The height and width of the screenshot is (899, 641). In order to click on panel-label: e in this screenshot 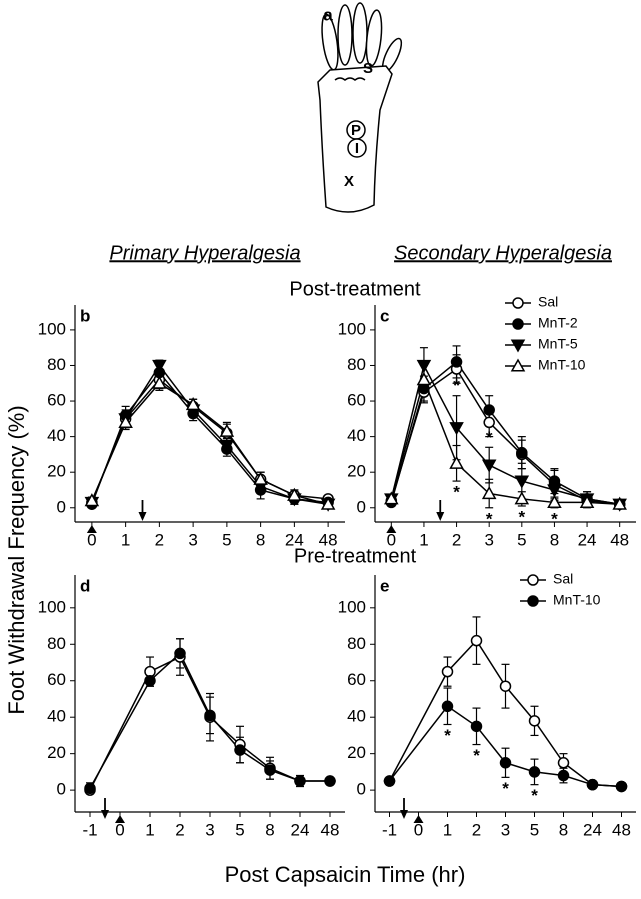, I will do `click(384, 585)`.